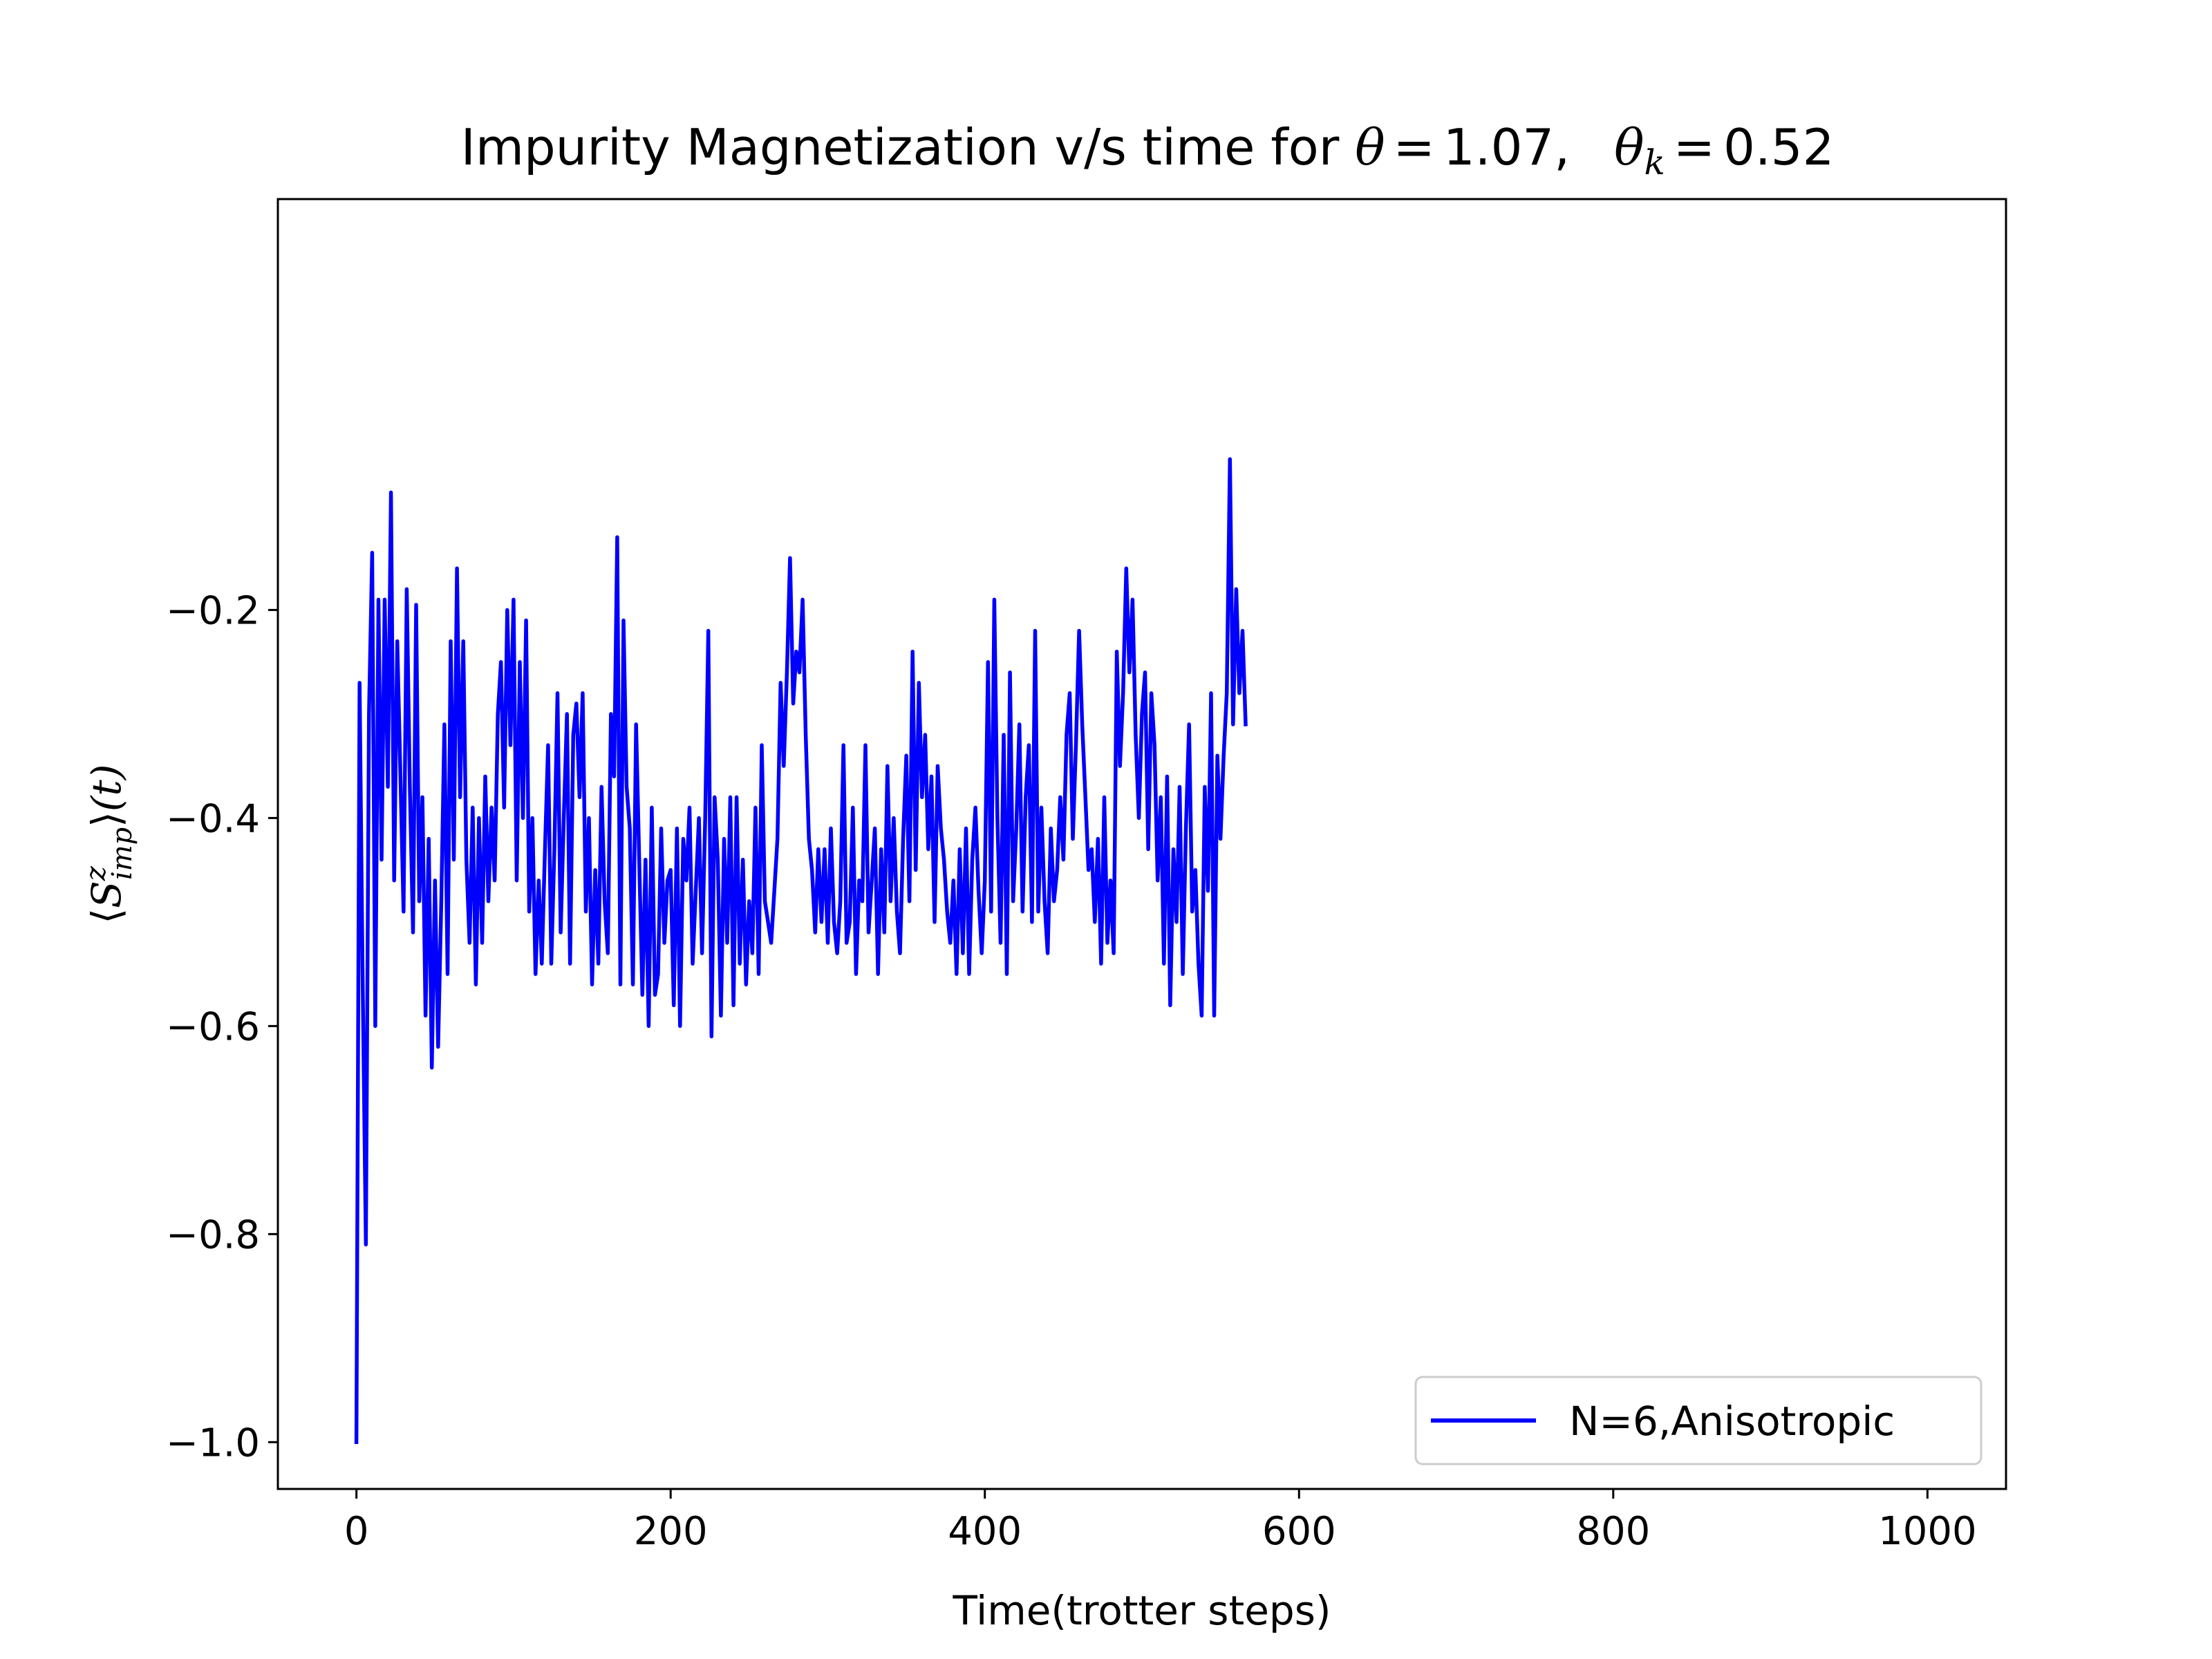  What do you see at coordinates (106, 789) in the screenshot?
I see `y-label-argument: (t)` at bounding box center [106, 789].